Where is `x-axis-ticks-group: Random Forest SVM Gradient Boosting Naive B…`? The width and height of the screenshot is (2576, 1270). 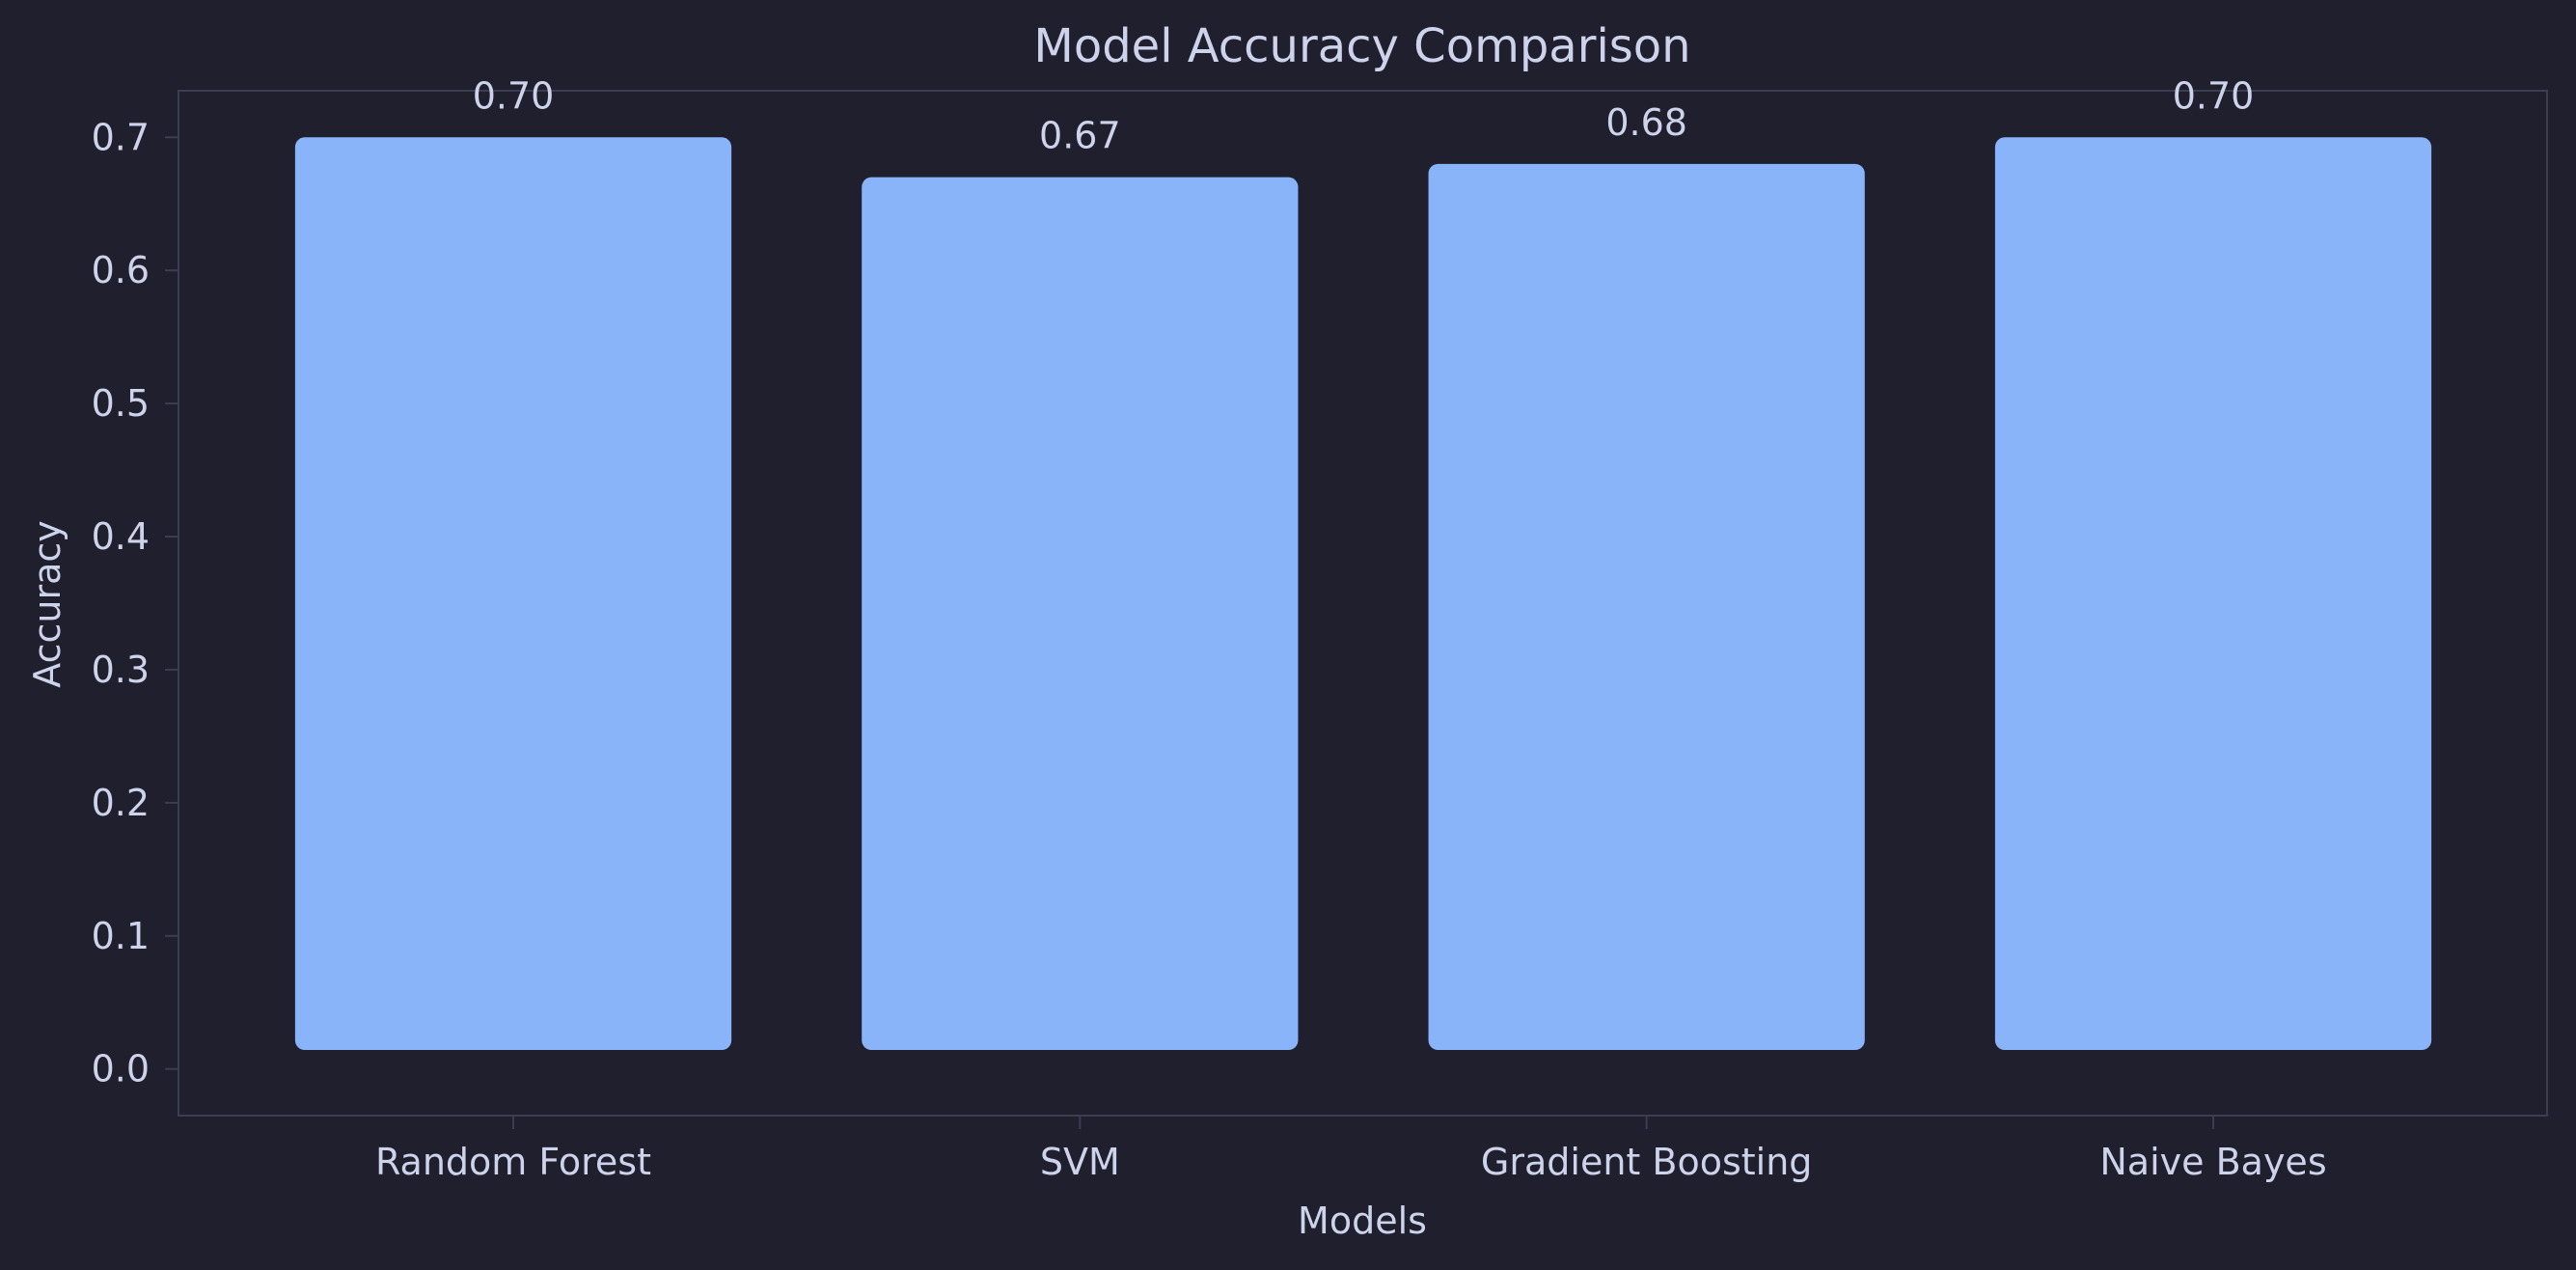 x-axis-ticks-group: Random Forest SVM Gradient Boosting Naive B… is located at coordinates (1351, 1149).